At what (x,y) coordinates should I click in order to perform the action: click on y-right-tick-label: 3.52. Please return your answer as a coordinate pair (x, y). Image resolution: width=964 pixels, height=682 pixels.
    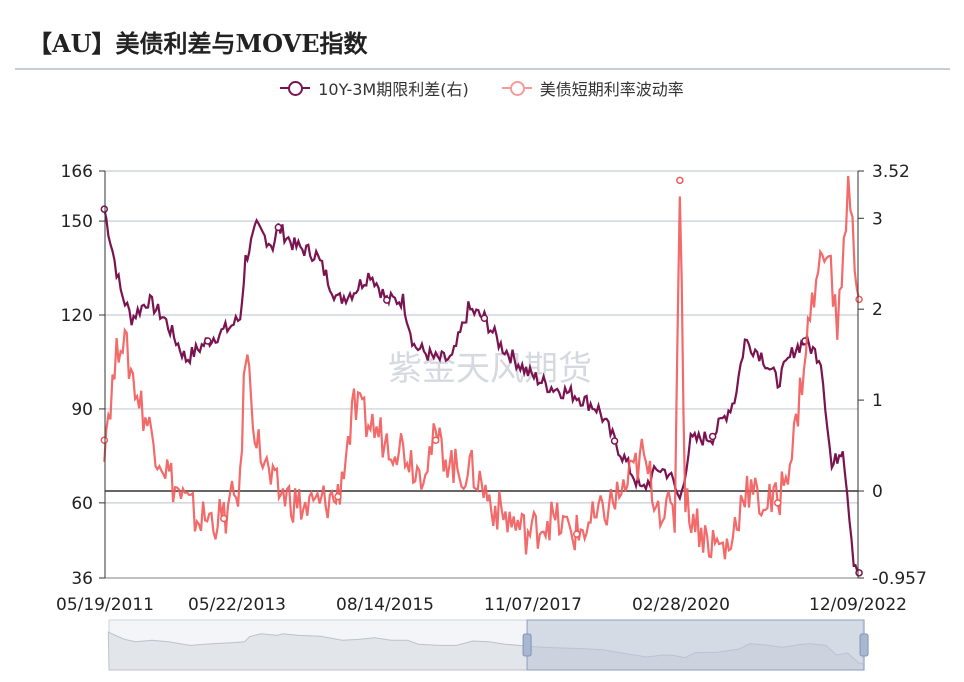
    Looking at the image, I should click on (891, 172).